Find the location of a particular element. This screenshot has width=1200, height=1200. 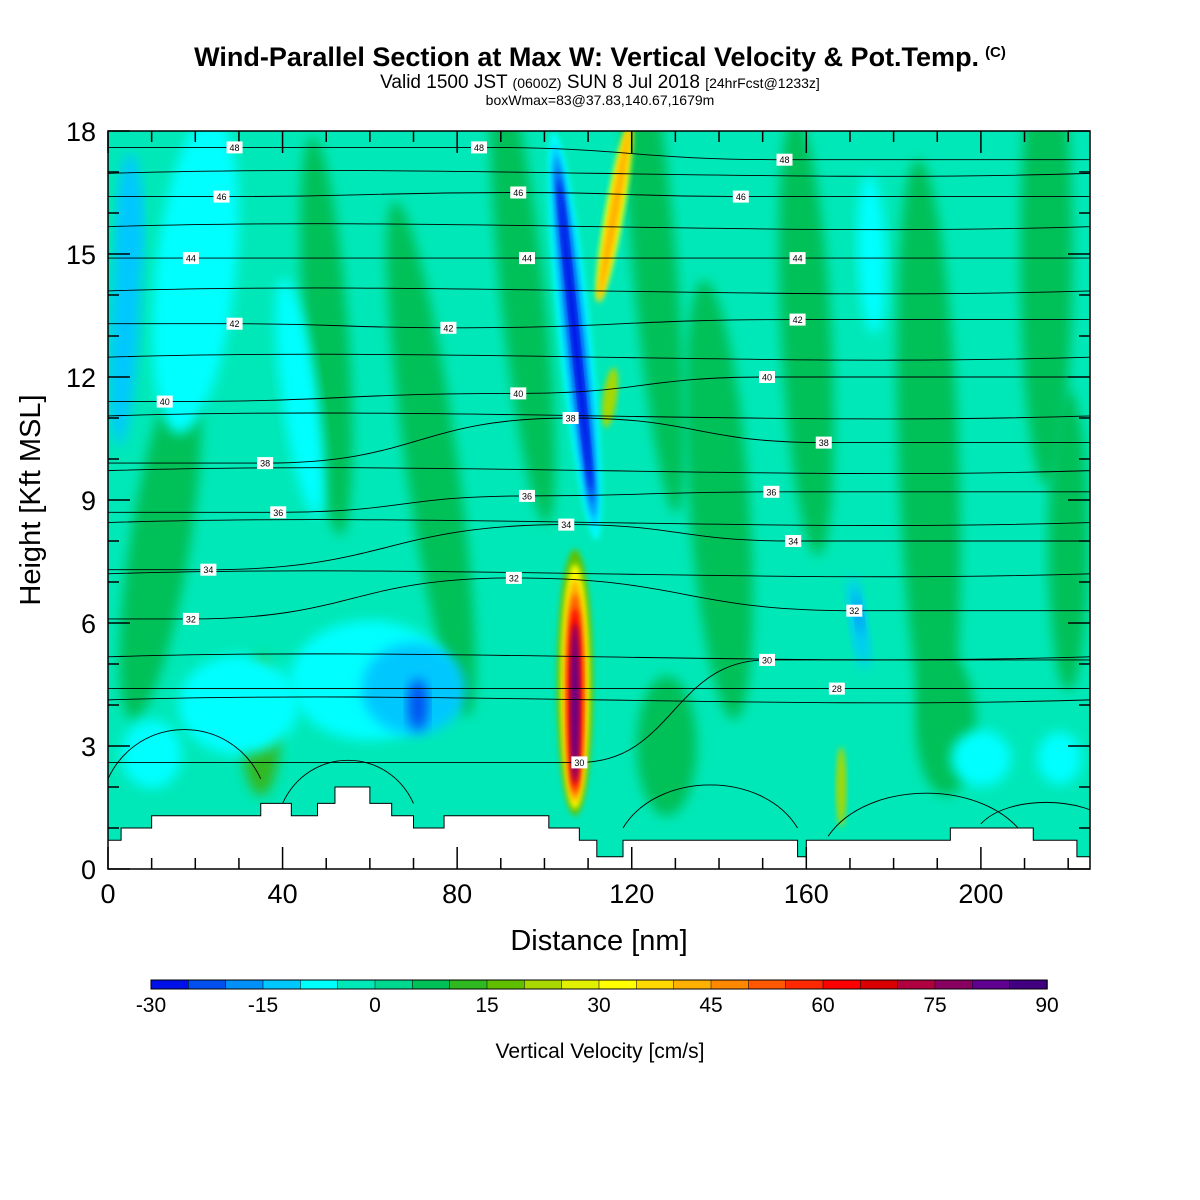

valid-time: Valid 1500 JST is located at coordinates (444, 82).